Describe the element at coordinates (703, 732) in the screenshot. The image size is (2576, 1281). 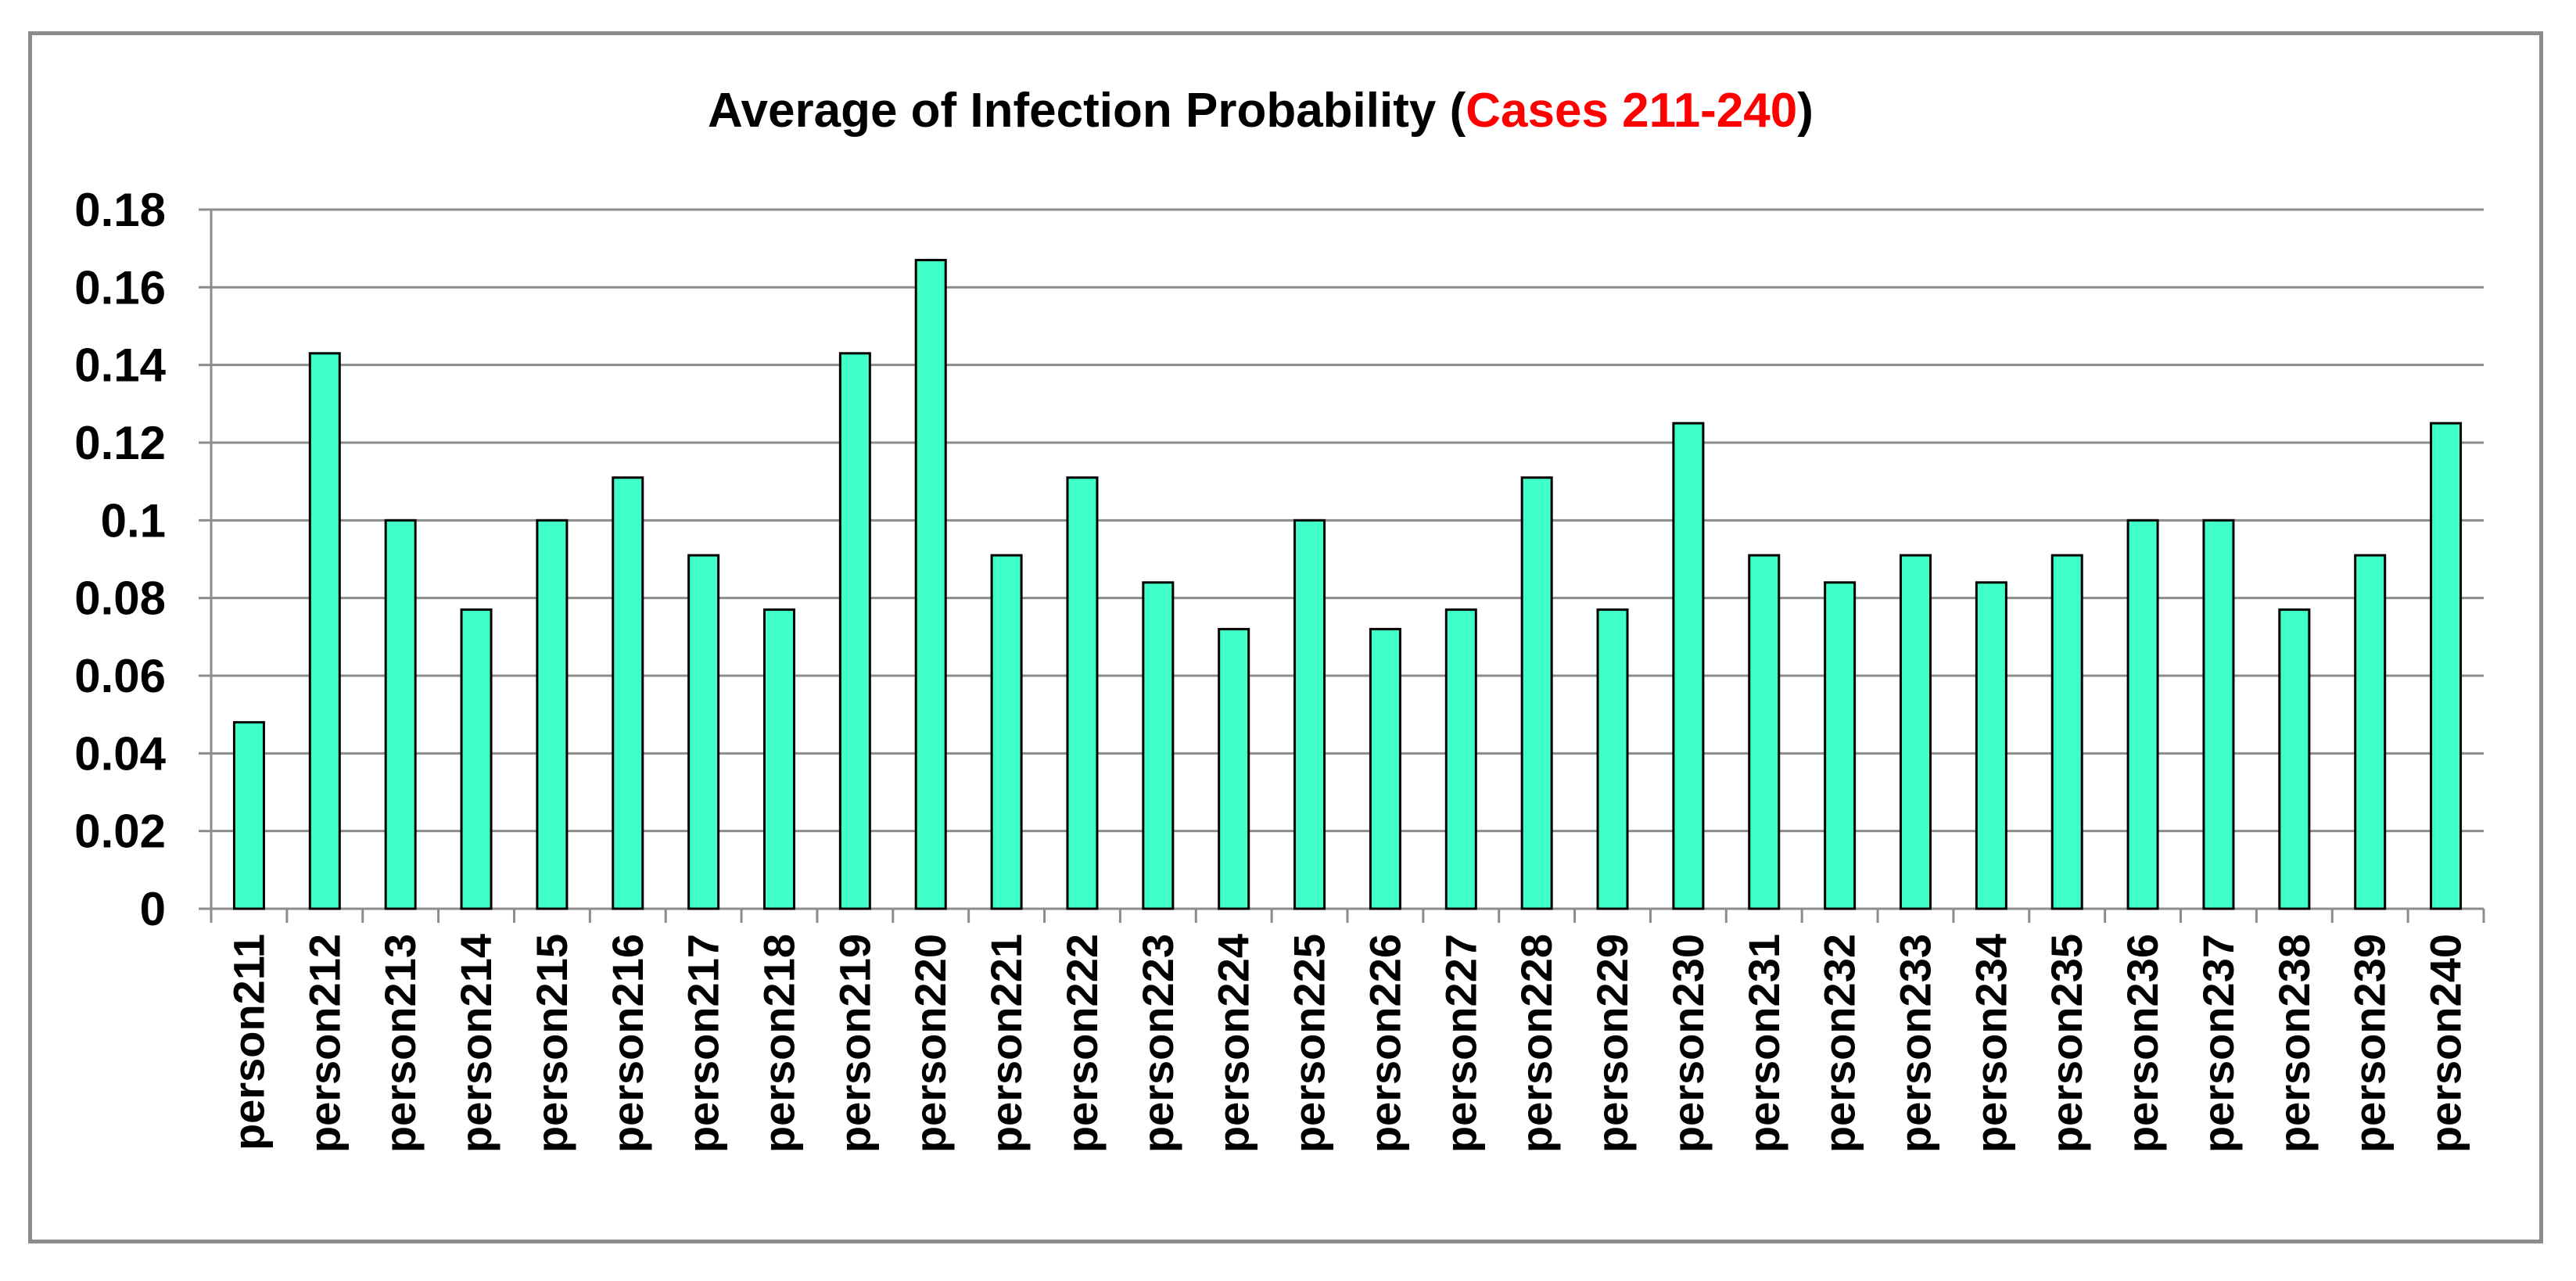
I see `bar-person217` at that location.